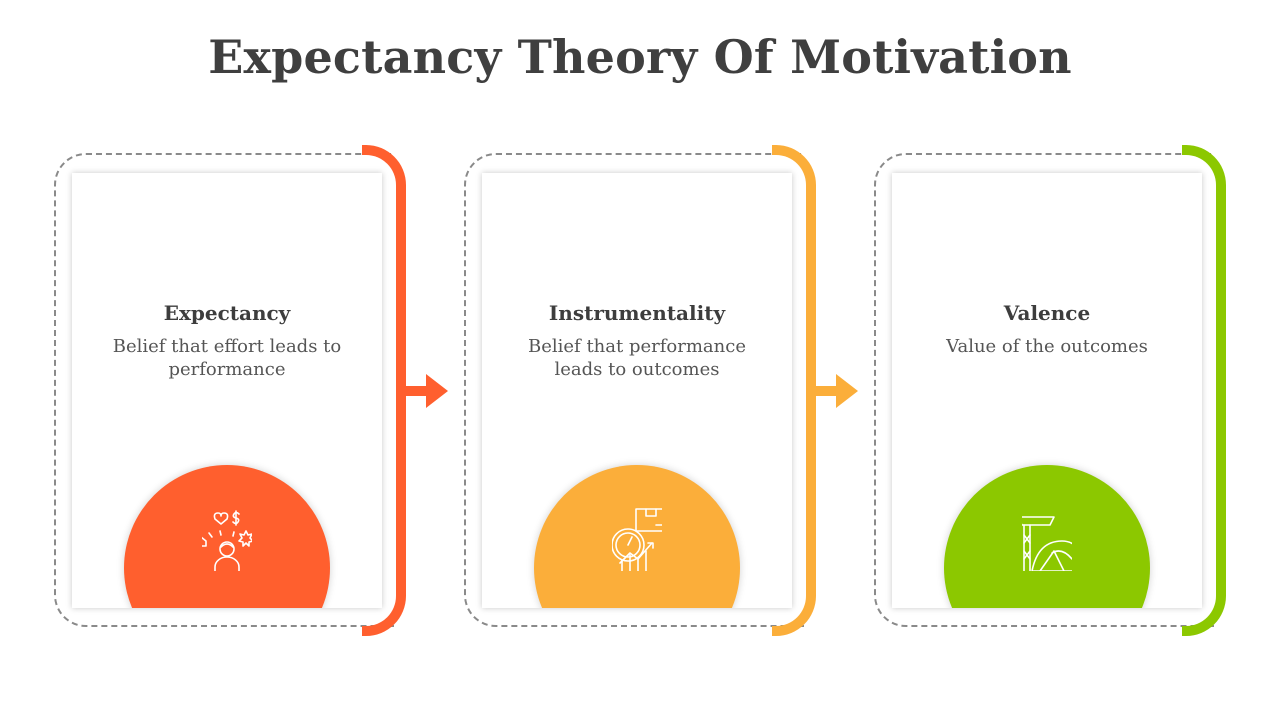 The image size is (1280, 720). I want to click on person-thinking-icon, so click(227, 540).